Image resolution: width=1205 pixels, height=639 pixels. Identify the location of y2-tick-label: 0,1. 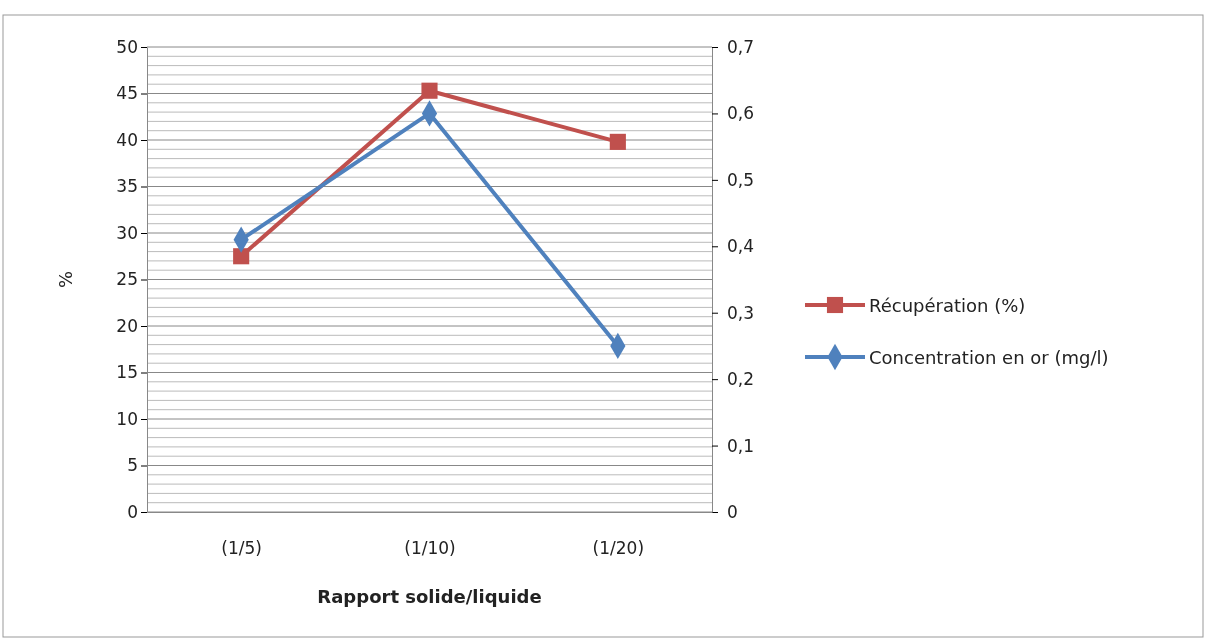
(741, 445).